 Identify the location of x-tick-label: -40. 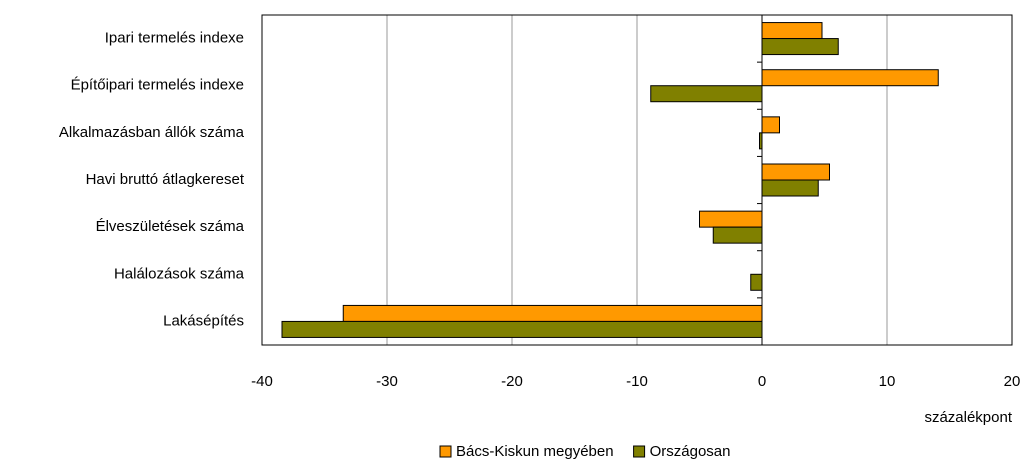
(262, 381).